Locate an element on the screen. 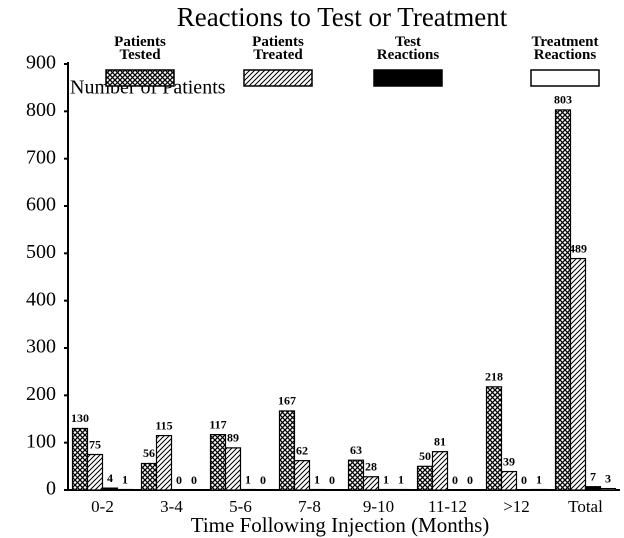  y-tick-label: 100 is located at coordinates (41, 441).